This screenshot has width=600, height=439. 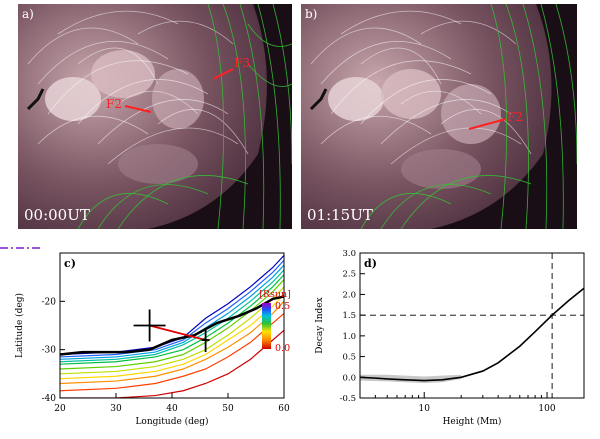 What do you see at coordinates (60, 409) in the screenshot?
I see `xtick-label-c-0: 20` at bounding box center [60, 409].